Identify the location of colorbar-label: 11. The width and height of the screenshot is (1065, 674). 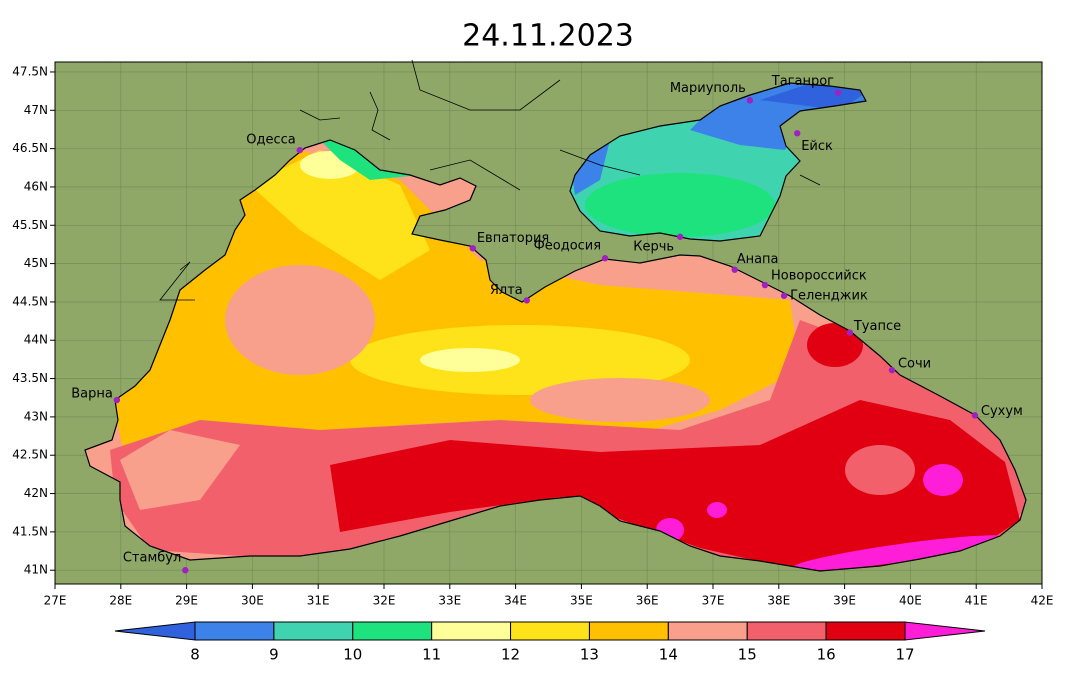
(431, 655).